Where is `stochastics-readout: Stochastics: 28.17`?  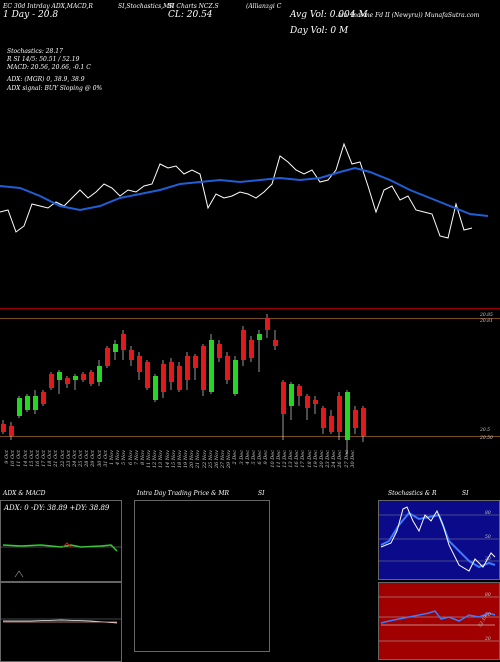 stochastics-readout: Stochastics: 28.17 is located at coordinates (35, 51).